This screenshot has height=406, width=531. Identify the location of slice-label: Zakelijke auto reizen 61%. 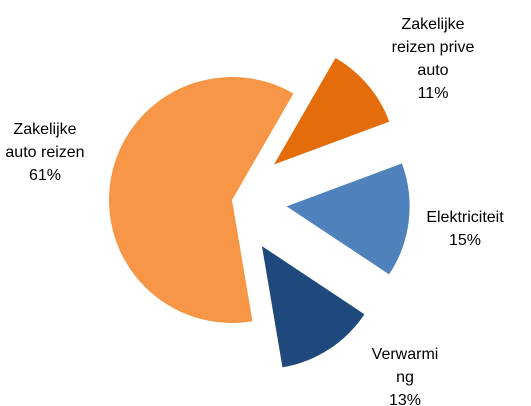
(45, 152).